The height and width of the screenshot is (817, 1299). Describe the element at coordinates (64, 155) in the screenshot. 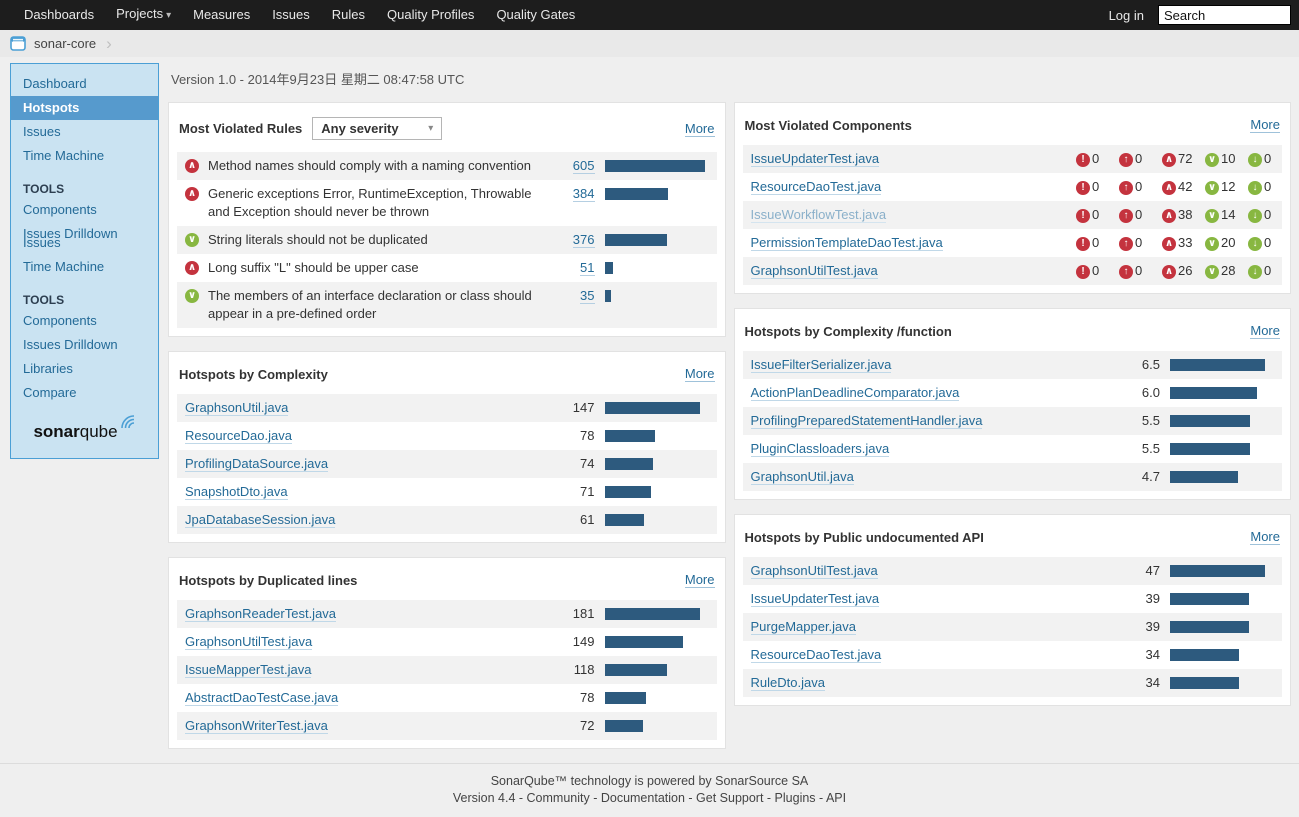

I see `sidebar-item-time-machine: Time Machine` at that location.